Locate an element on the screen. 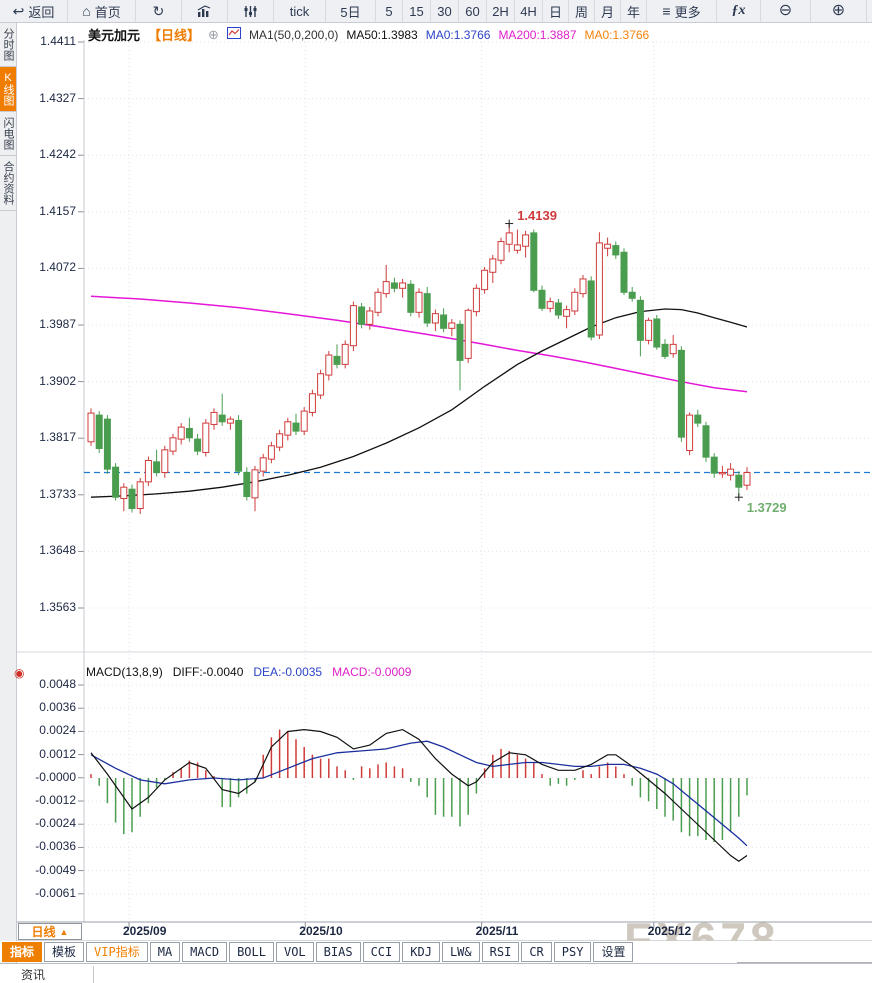  toolbar-button-tf-4h: 4H is located at coordinates (529, 11).